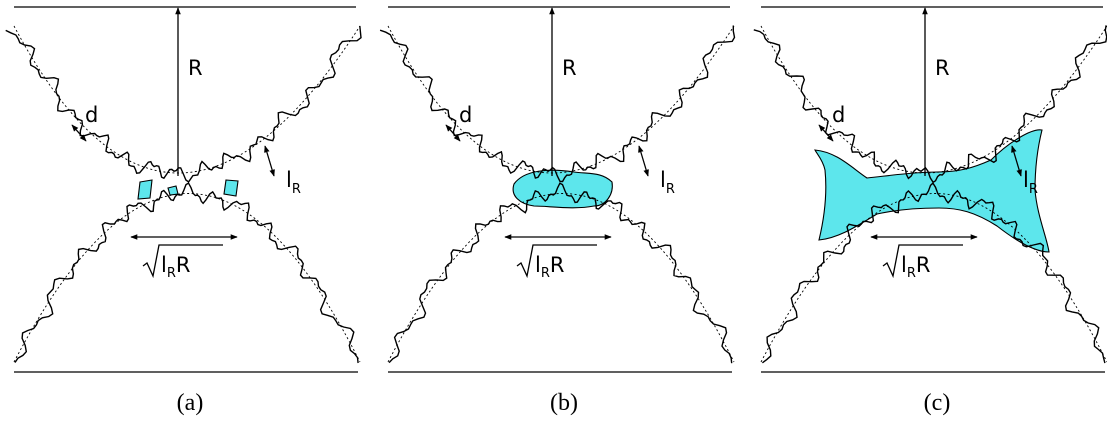 The width and height of the screenshot is (1107, 422). I want to click on liquid-bridge-medium, so click(562, 189).